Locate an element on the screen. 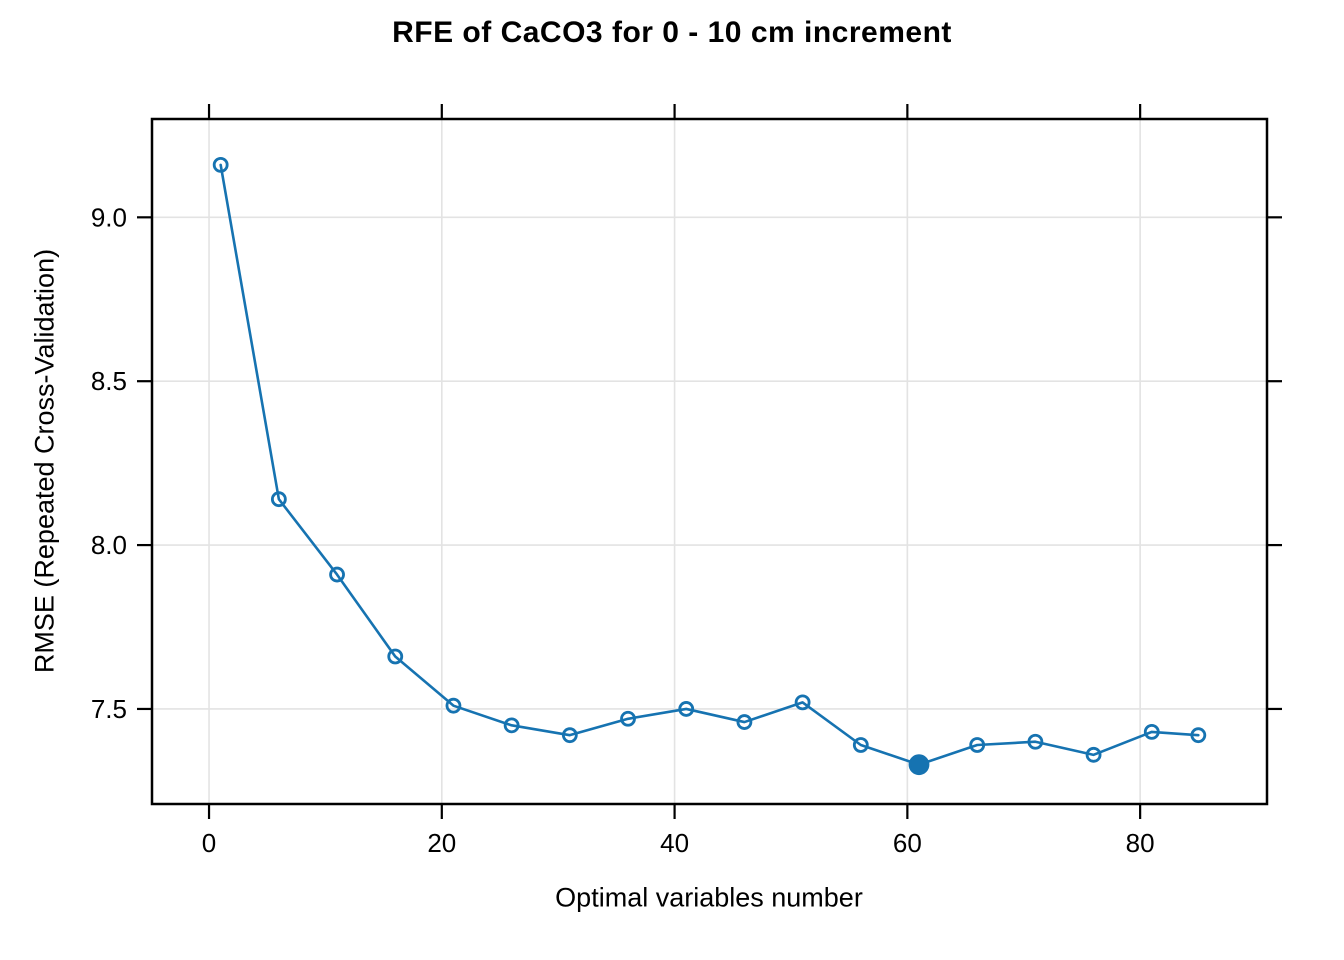 The height and width of the screenshot is (960, 1344). y-tick-label: 7.5 is located at coordinates (109, 709).